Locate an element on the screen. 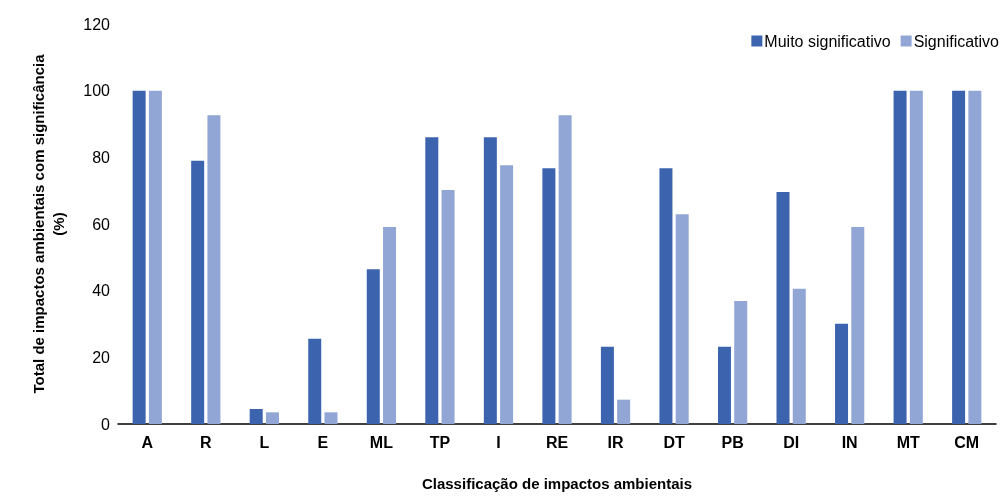  legend-label: Significativo is located at coordinates (956, 41).